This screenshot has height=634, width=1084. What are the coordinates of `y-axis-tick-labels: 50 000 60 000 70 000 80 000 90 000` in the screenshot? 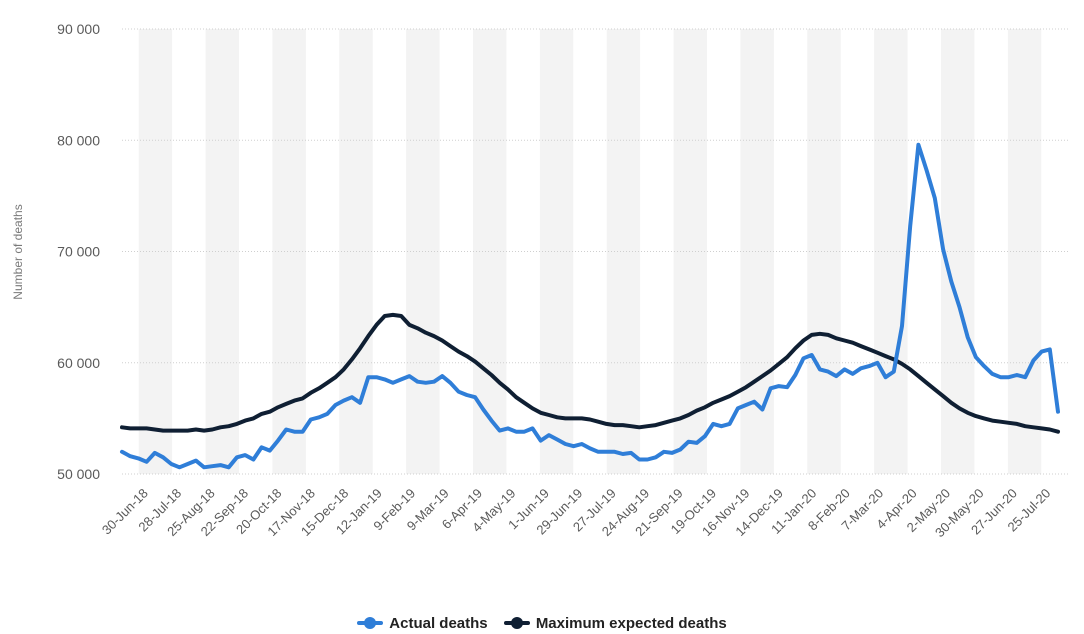 It's located at (78, 251).